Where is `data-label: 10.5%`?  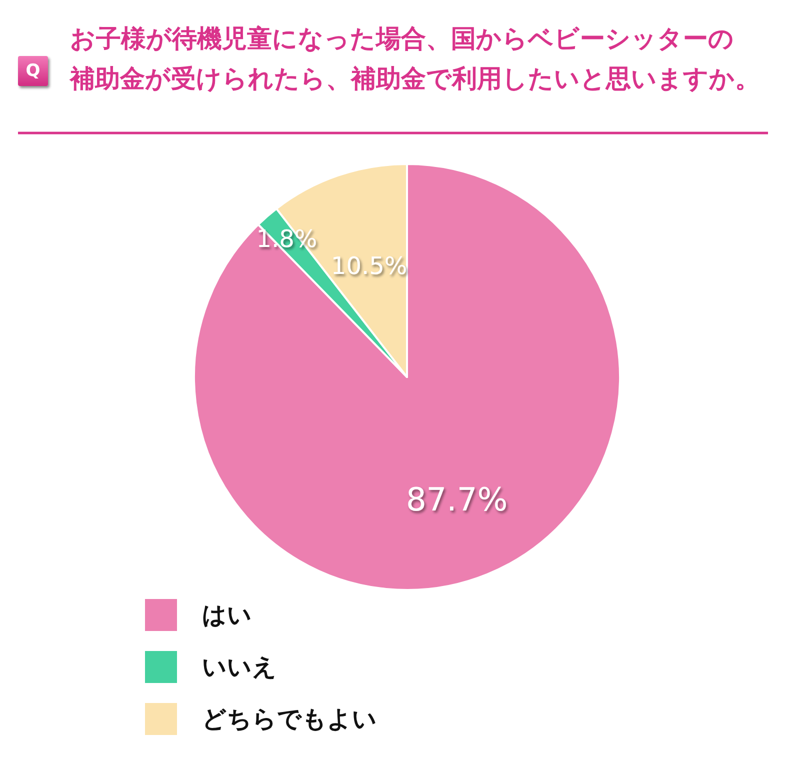 data-label: 10.5% is located at coordinates (369, 266).